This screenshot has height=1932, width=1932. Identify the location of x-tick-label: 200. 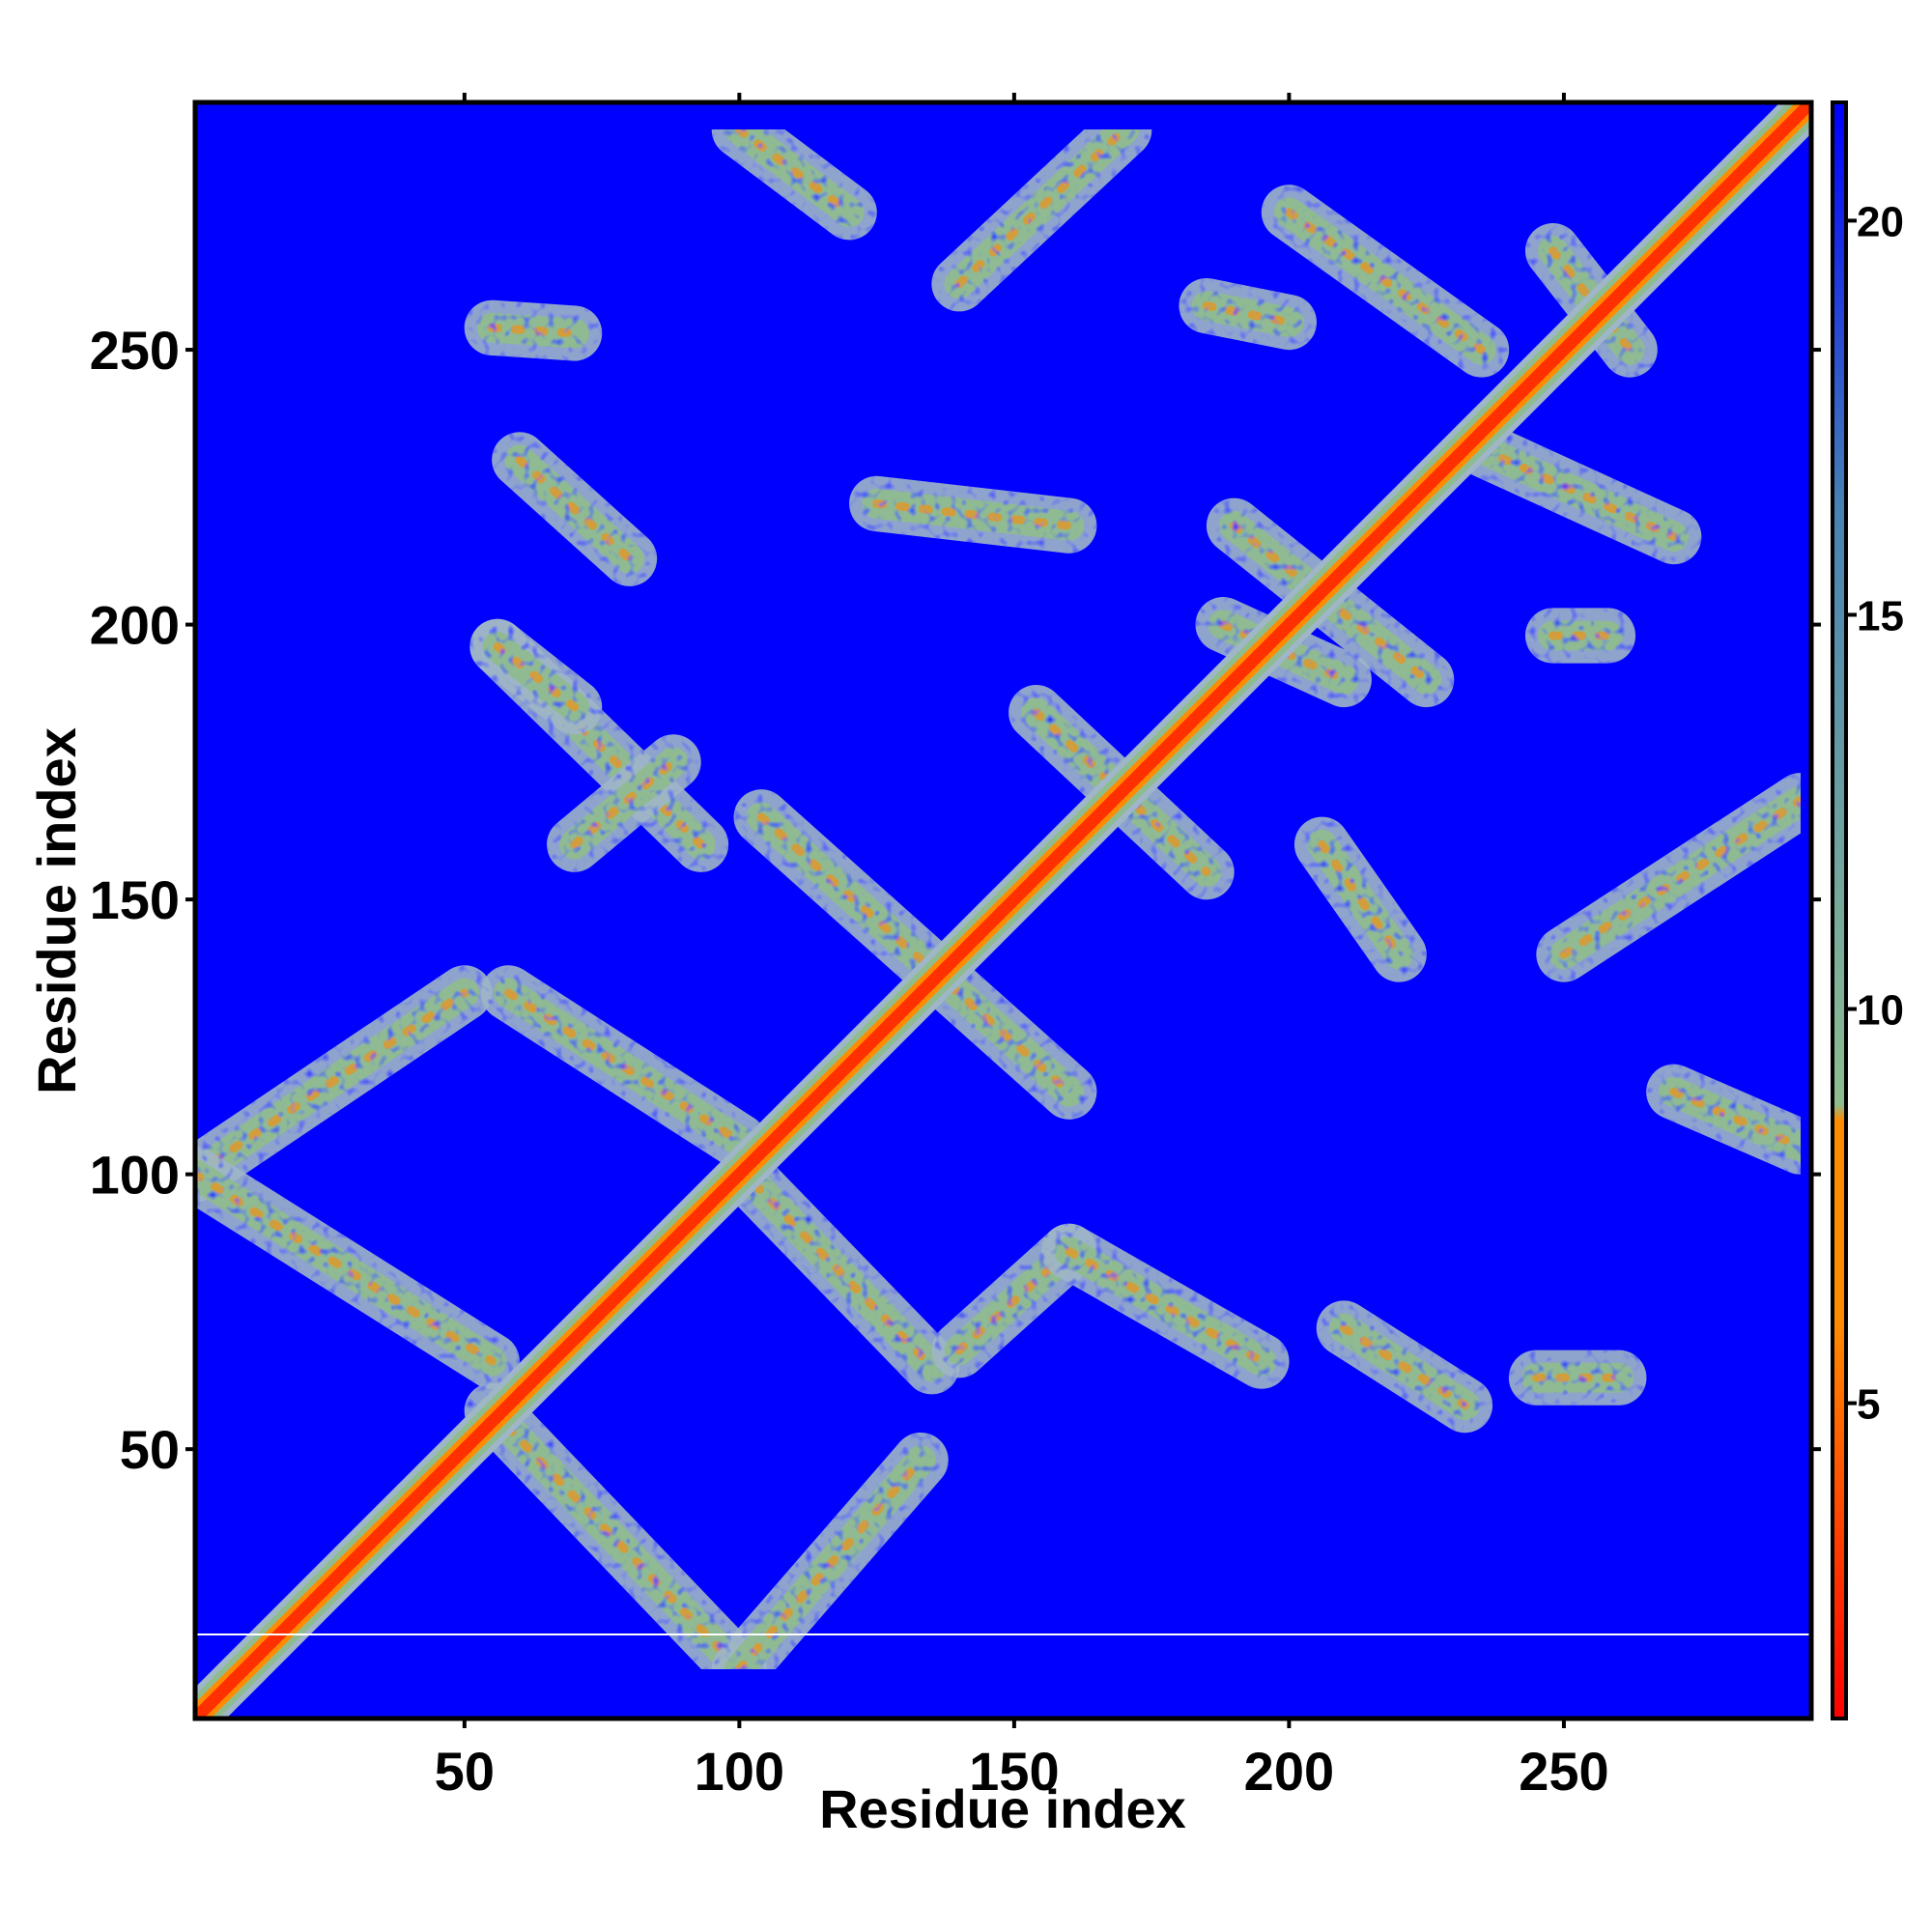
(1289, 1771).